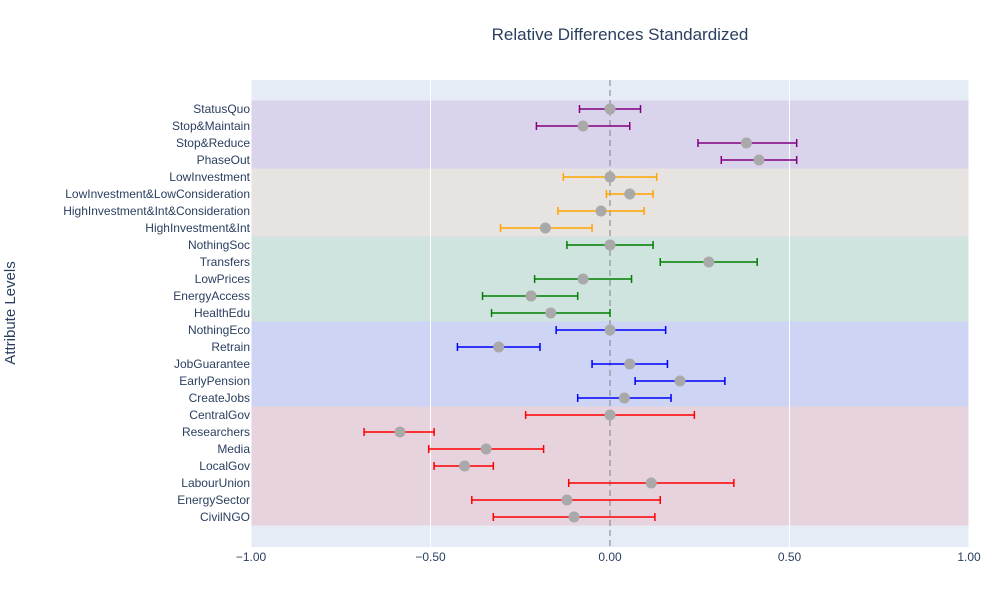 The image size is (1000, 605). I want to click on point-centralgov, so click(610, 415).